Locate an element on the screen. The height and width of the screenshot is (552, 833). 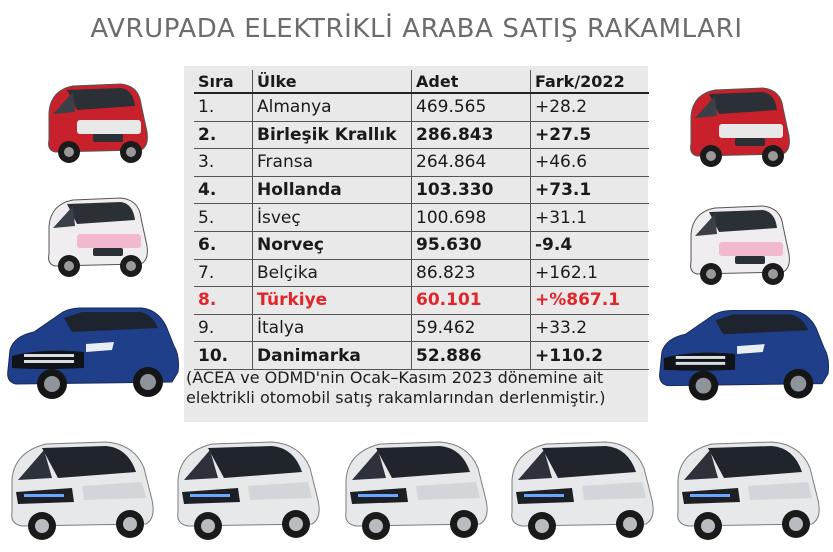
rank-cell: 8. is located at coordinates (223, 300).